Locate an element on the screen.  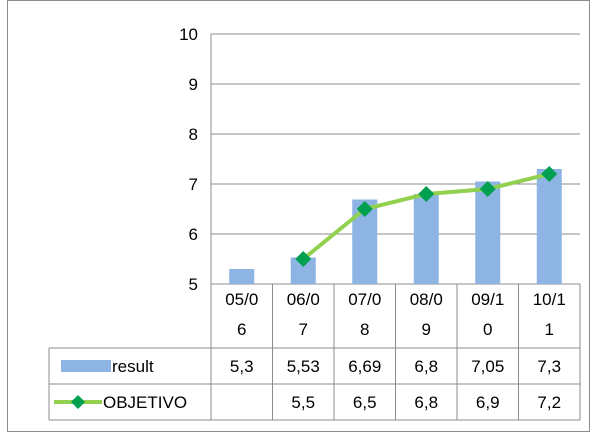
result-row-value: 7,05 is located at coordinates (487, 366).